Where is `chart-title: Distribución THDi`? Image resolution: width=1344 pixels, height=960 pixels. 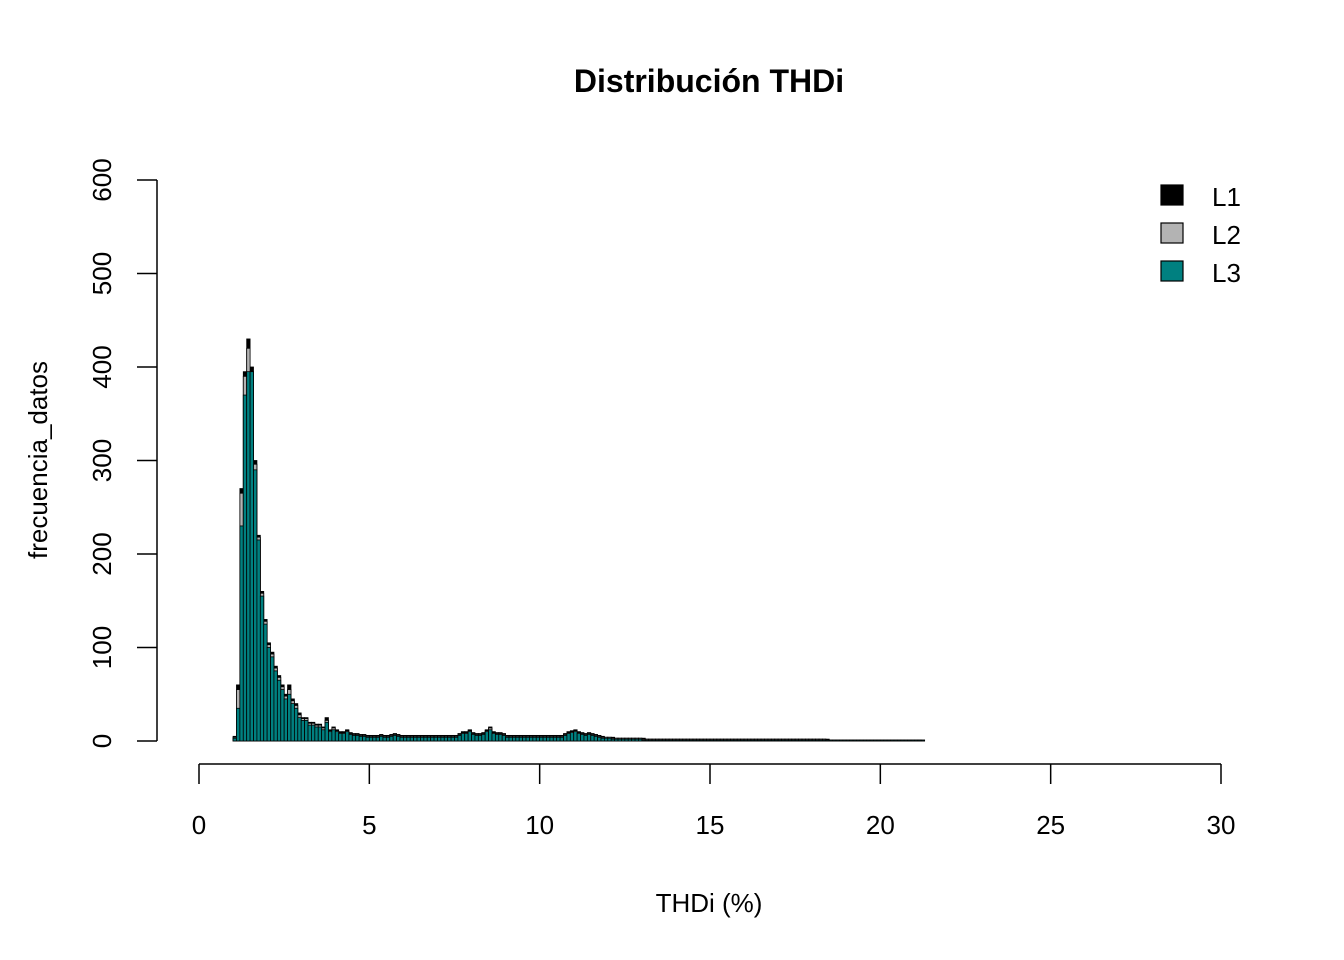
chart-title: Distribución THDi is located at coordinates (709, 81).